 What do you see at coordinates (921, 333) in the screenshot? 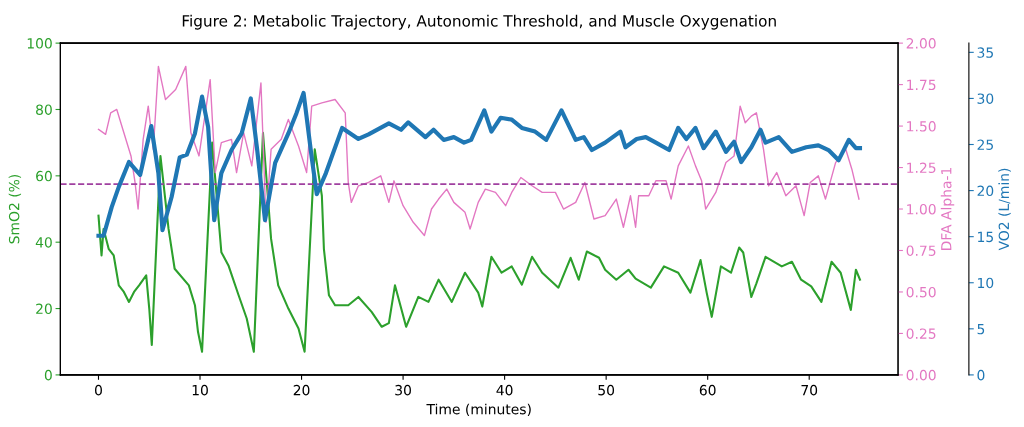
I see `y2-tick-label: 0.25` at bounding box center [921, 333].